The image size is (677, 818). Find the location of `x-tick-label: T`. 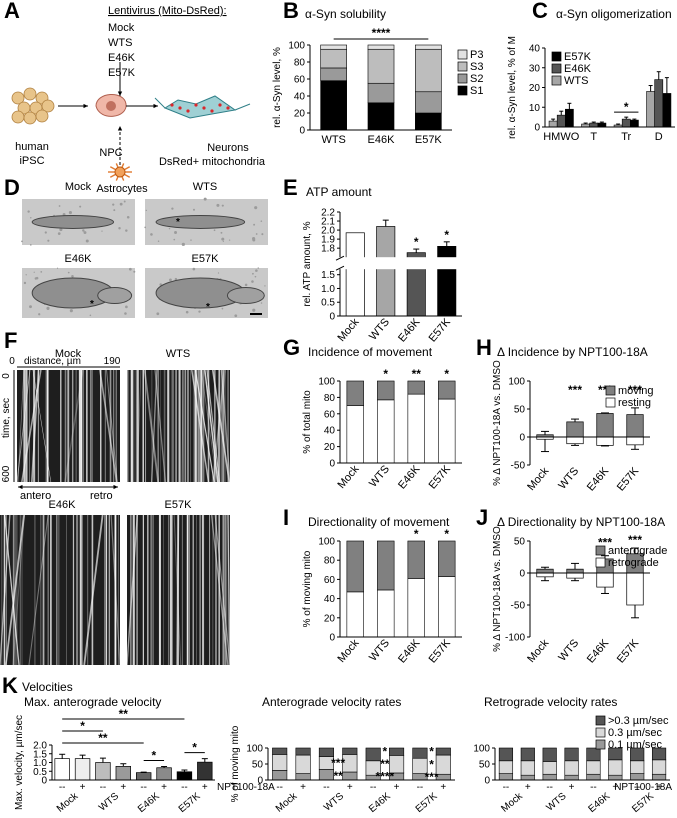

x-tick-label: T is located at coordinates (593, 137).